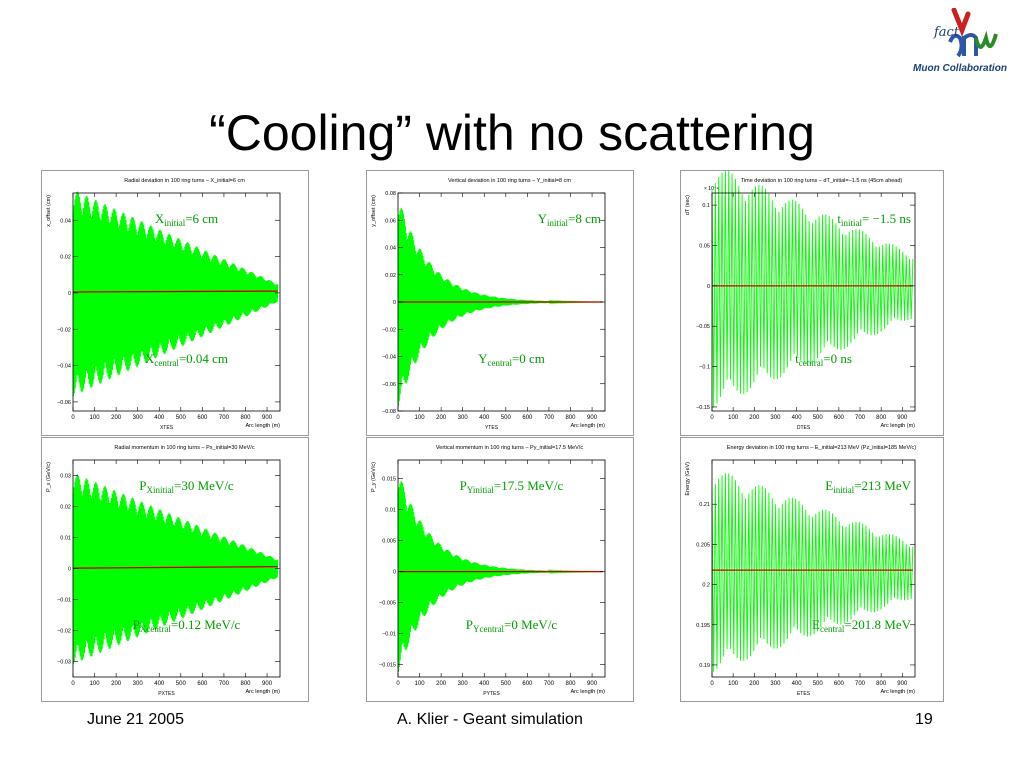 The width and height of the screenshot is (1024, 768). I want to click on histogram-name: YTES, so click(492, 428).